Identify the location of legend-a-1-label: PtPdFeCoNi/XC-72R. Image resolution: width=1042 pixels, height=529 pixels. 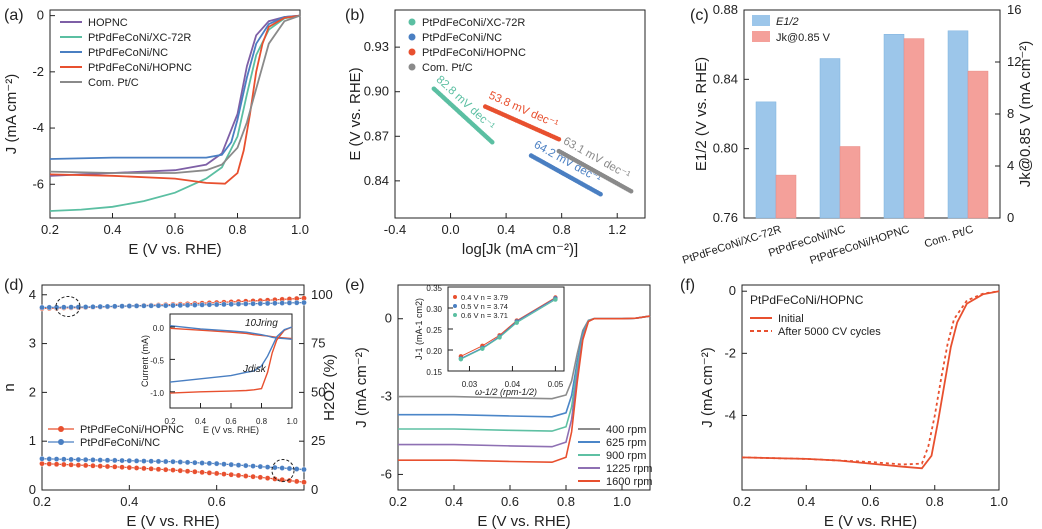
(139, 38).